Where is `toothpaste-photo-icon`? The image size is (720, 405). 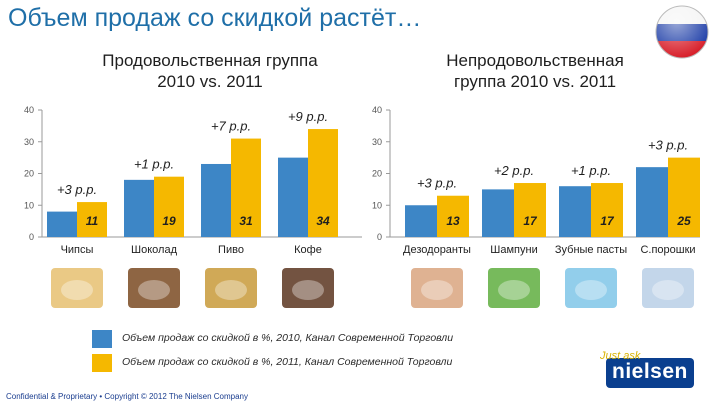
toothpaste-photo-icon is located at coordinates (591, 288).